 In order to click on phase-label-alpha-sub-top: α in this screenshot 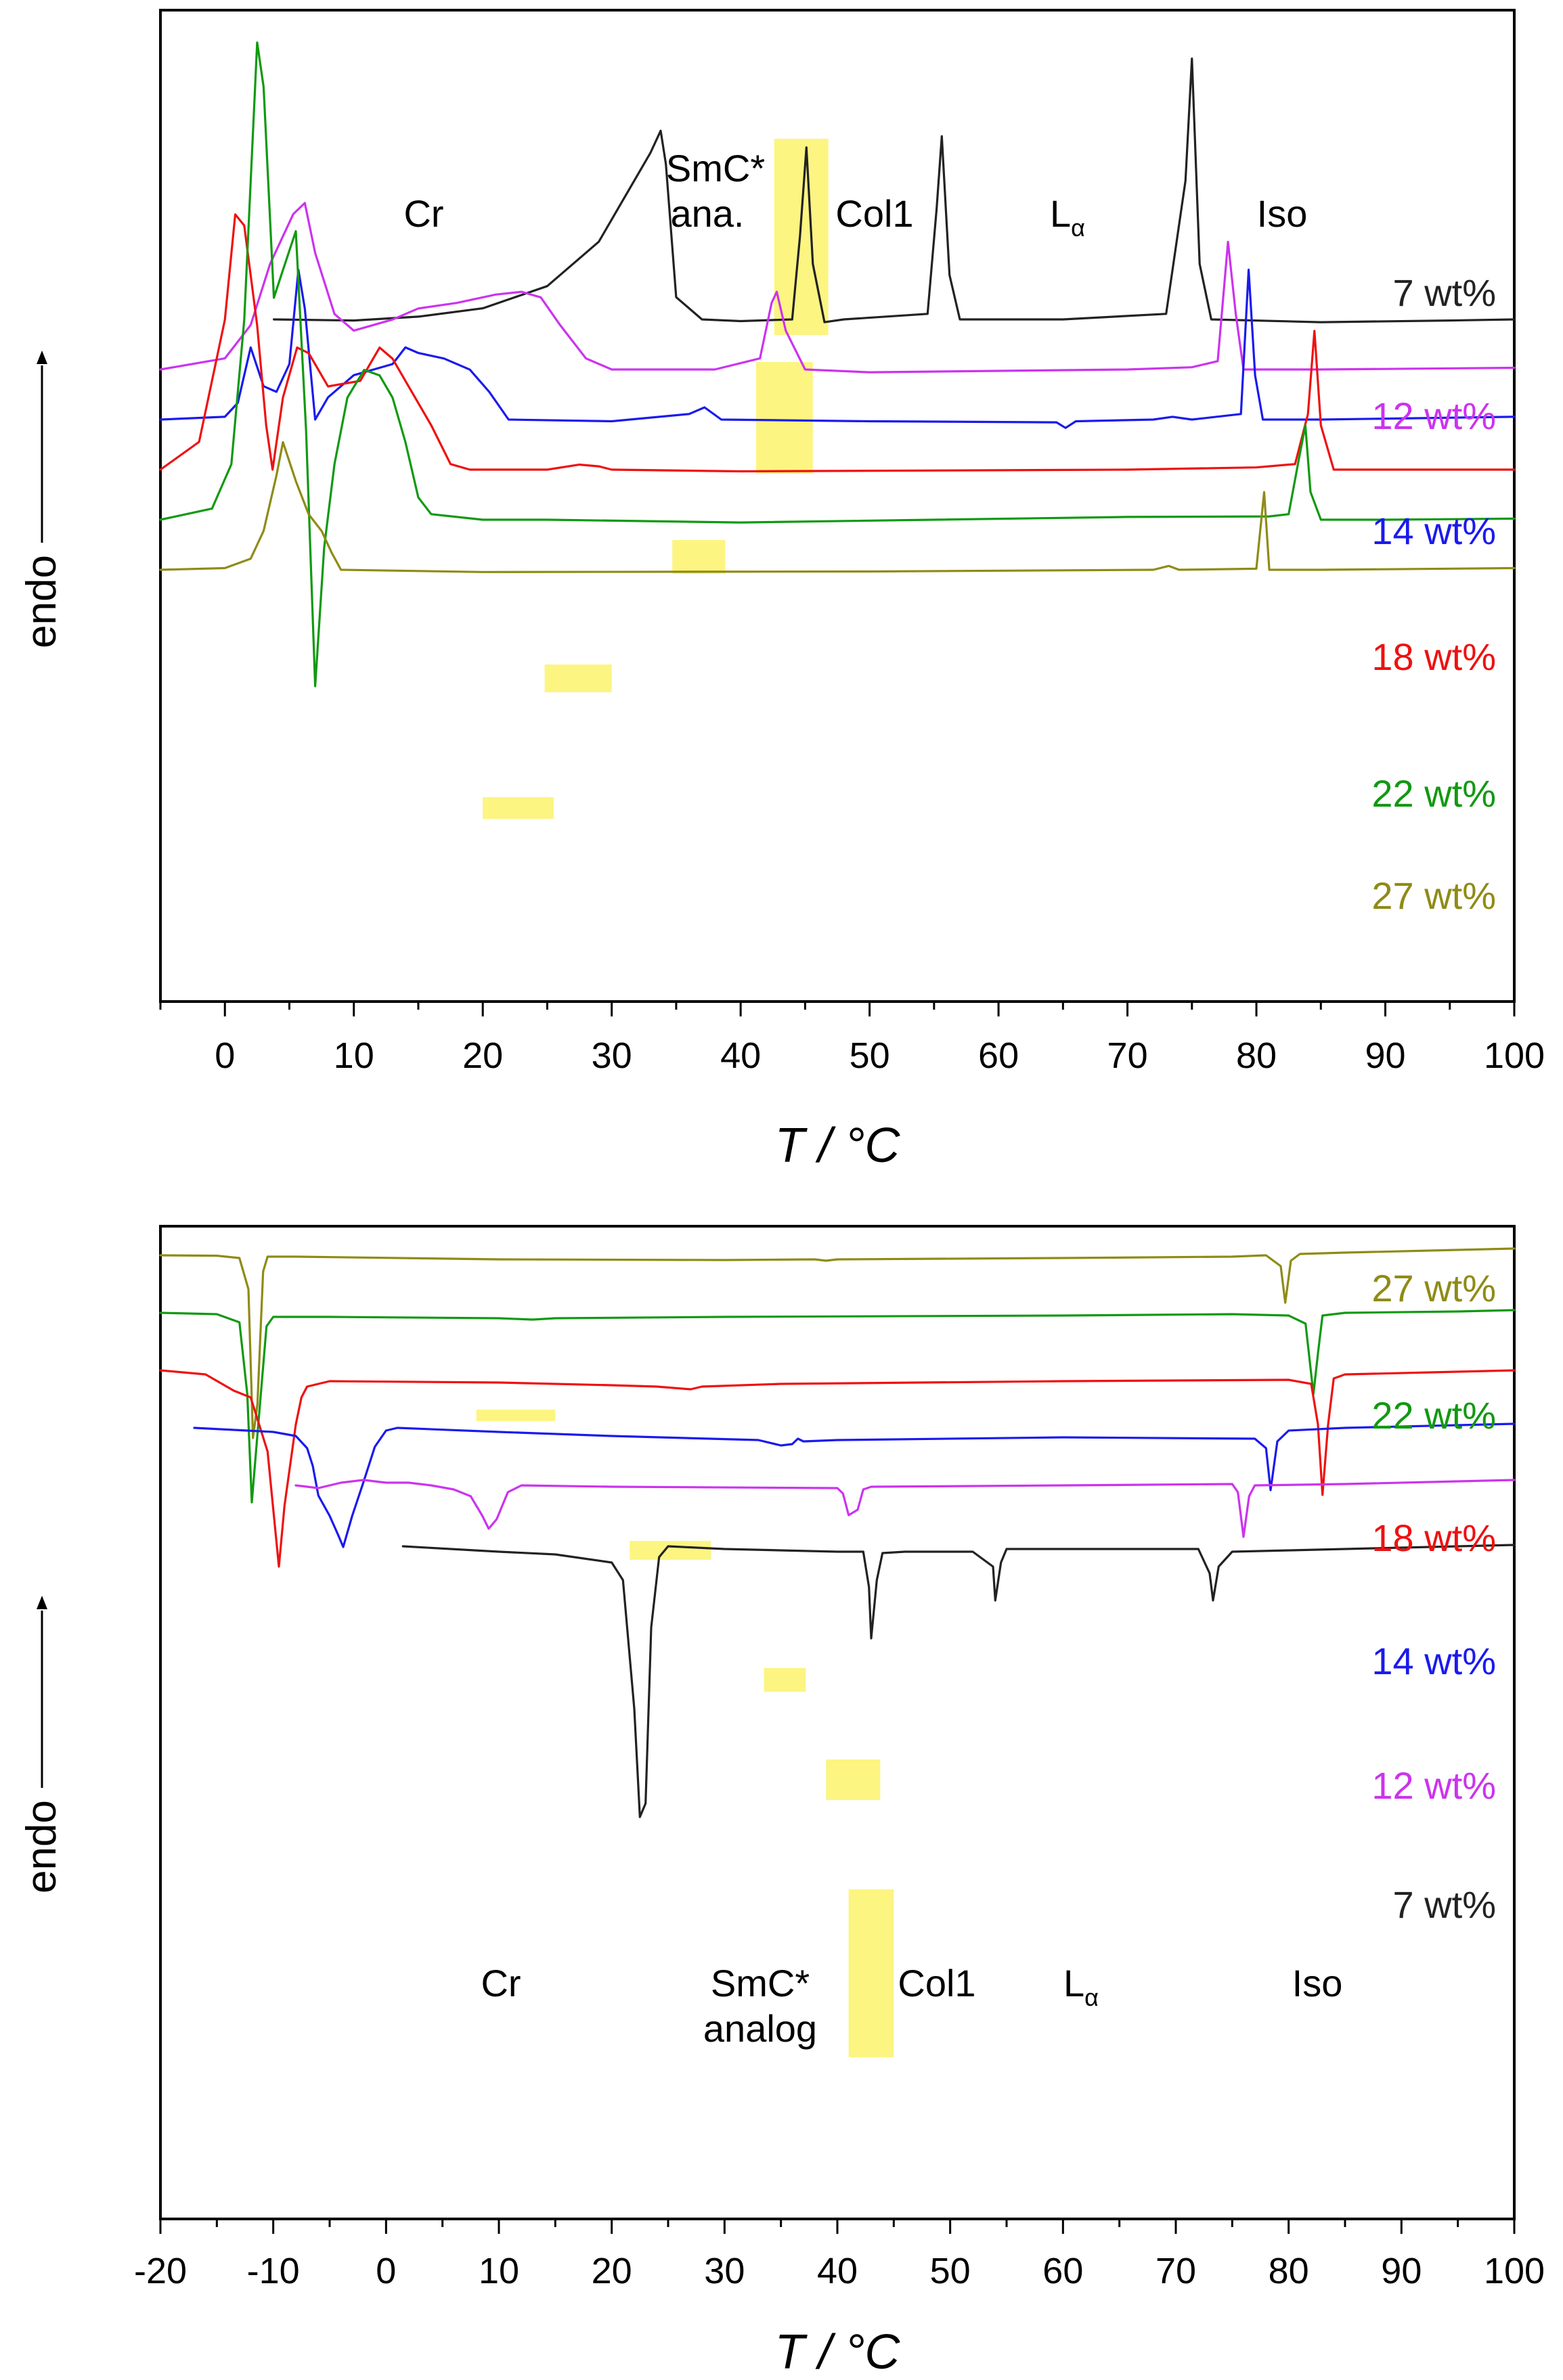, I will do `click(1078, 228)`.